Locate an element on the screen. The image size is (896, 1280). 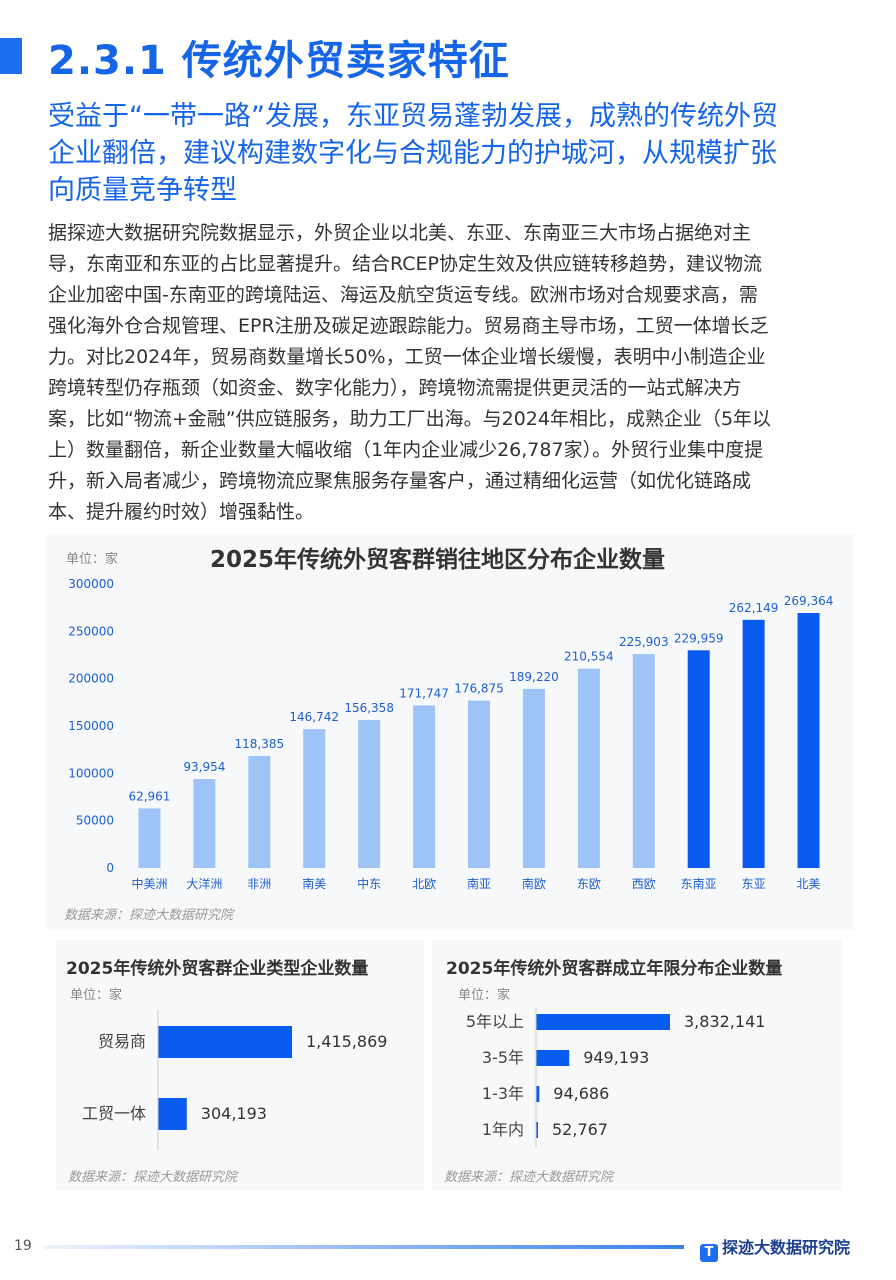
x-tick-label: 南欧 is located at coordinates (534, 883).